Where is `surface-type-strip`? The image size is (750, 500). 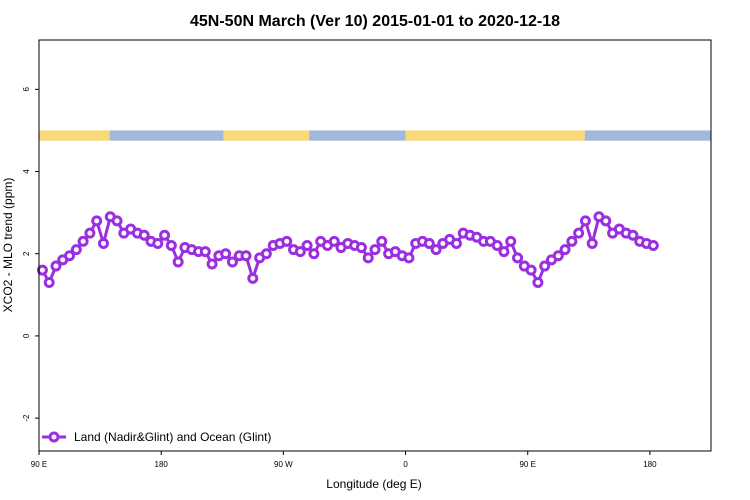
surface-type-strip is located at coordinates (375, 135).